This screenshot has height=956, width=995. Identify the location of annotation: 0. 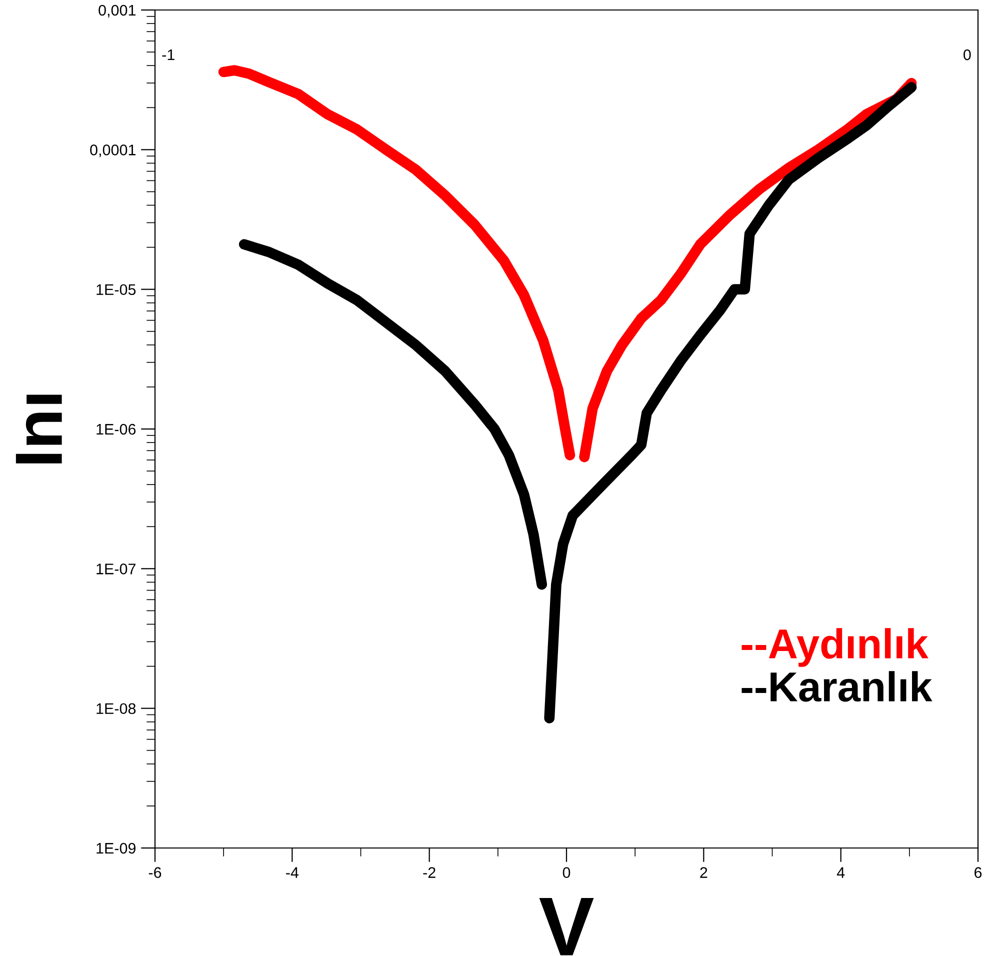
(967, 54).